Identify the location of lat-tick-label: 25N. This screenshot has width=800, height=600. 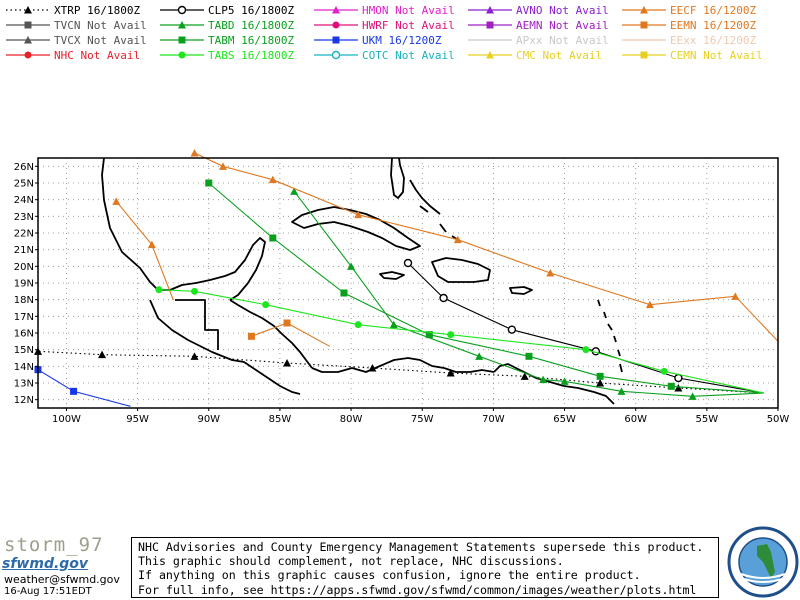
(24, 184).